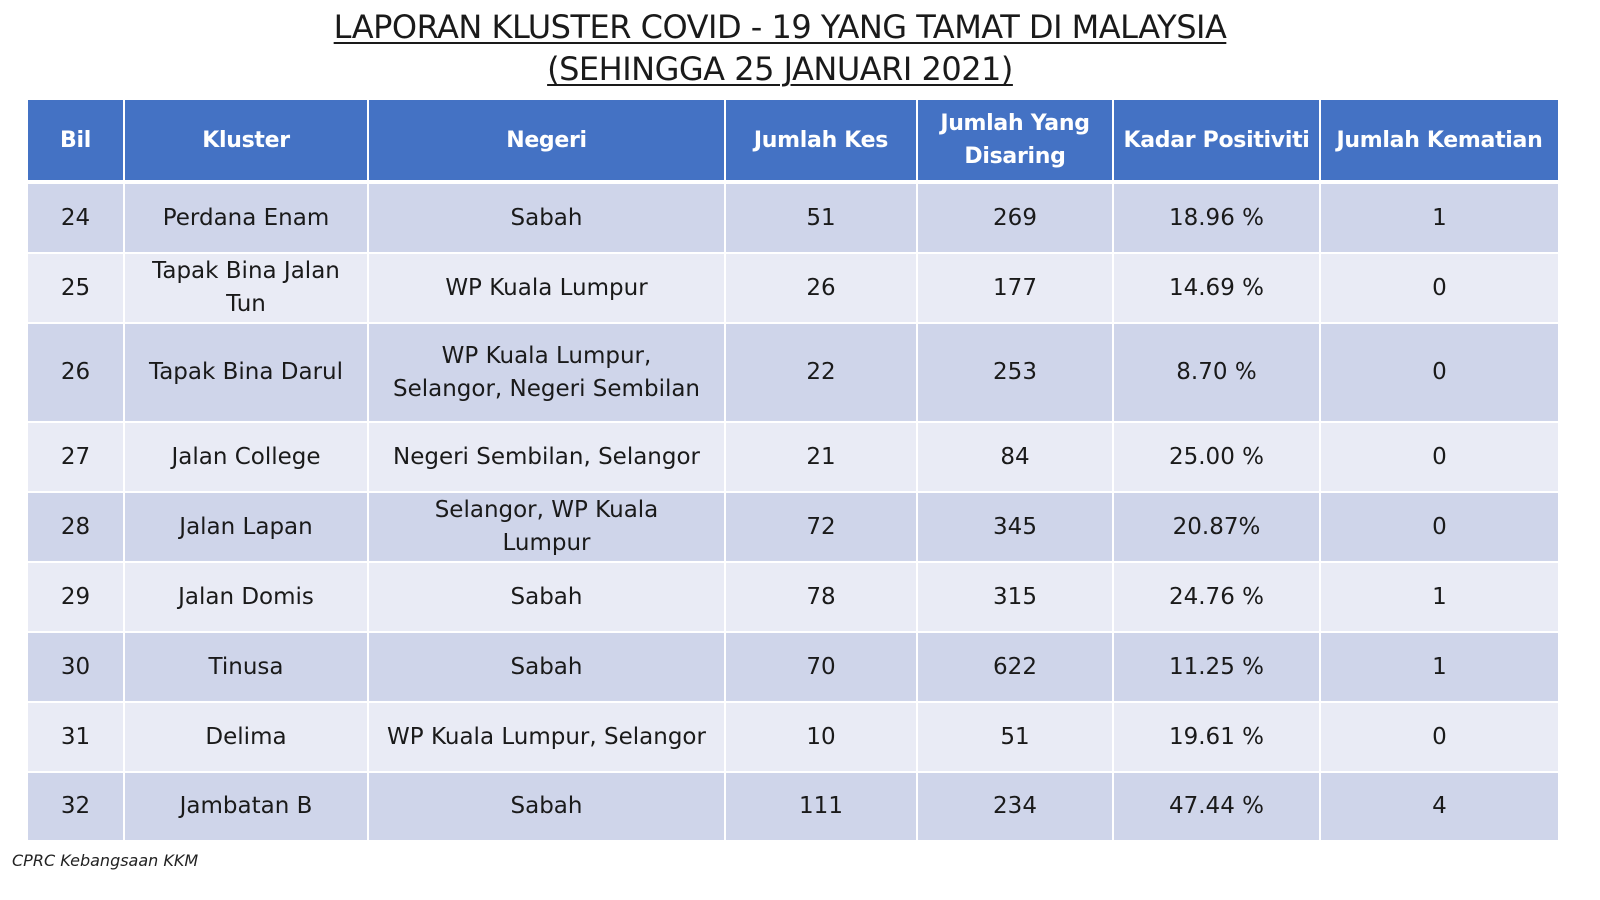 This screenshot has height=900, width=1600. I want to click on title-line-2: (SEHINGGA 25 JANUARI 2021), so click(780, 69).